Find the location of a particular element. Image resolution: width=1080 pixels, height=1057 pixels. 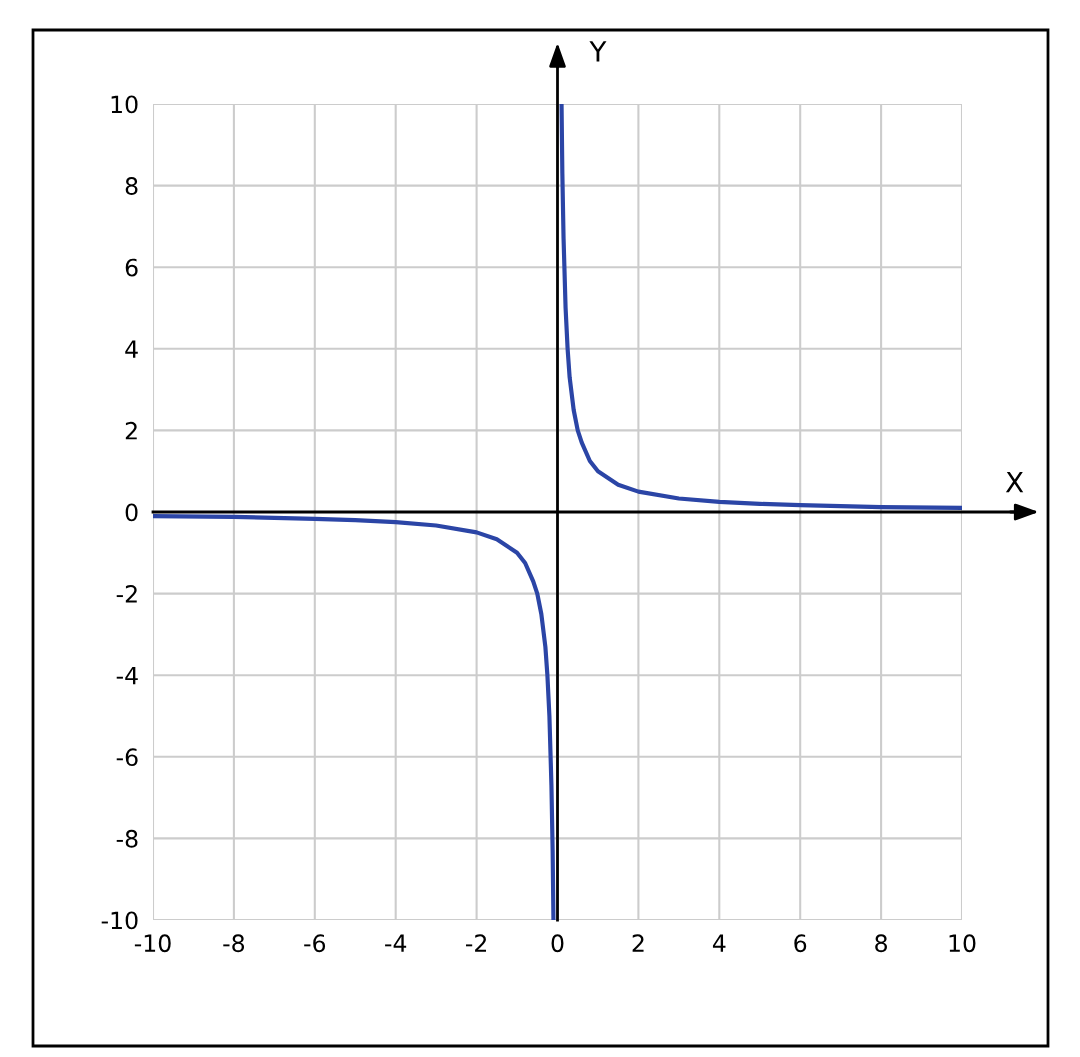

y-tick-label: -8 is located at coordinates (127, 838).